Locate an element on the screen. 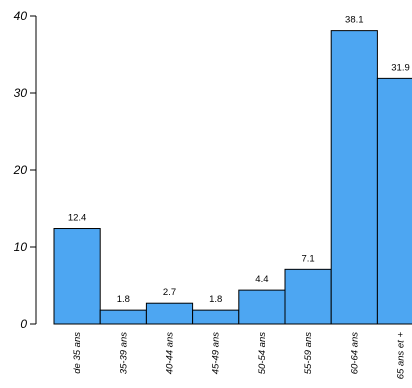 The image size is (412, 388). y-tick-label: 0 is located at coordinates (23, 324).